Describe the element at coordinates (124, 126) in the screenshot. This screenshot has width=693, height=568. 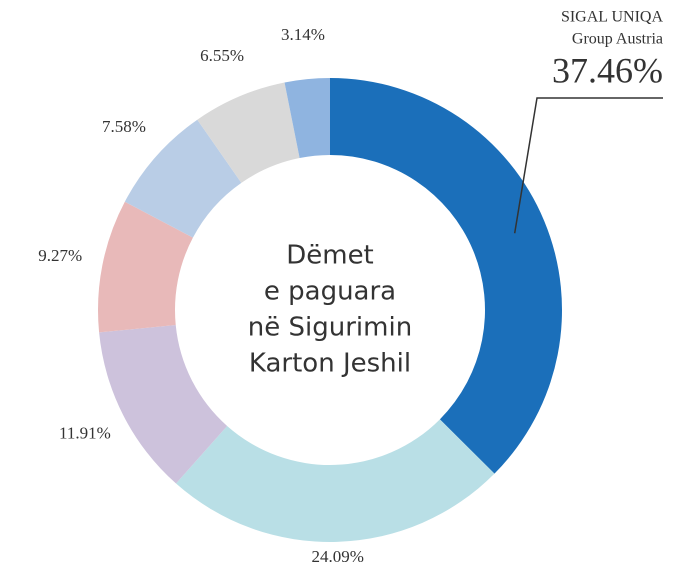
I see `value-label: 7.58%` at that location.